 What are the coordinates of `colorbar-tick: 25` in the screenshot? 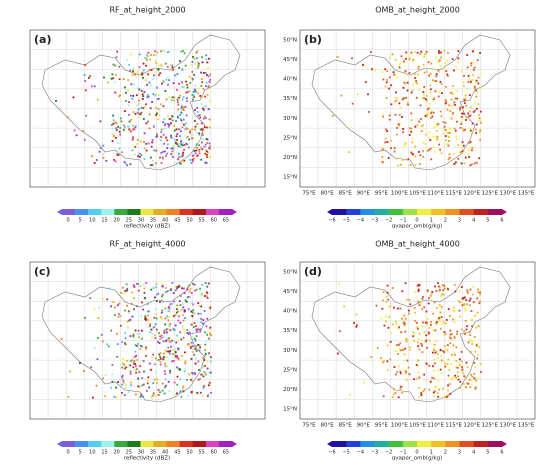 It's located at (129, 221).